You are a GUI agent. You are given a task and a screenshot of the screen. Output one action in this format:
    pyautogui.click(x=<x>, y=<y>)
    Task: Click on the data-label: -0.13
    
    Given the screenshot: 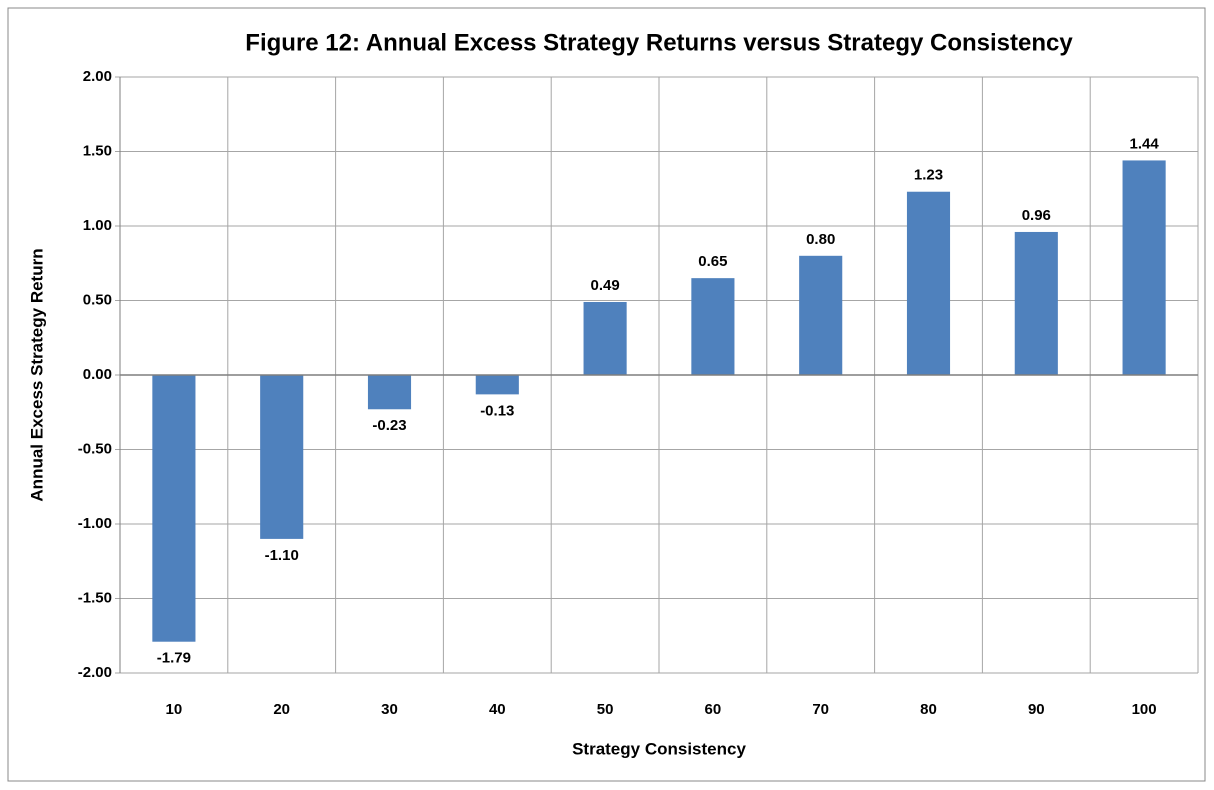 What is the action you would take?
    pyautogui.click(x=497, y=410)
    